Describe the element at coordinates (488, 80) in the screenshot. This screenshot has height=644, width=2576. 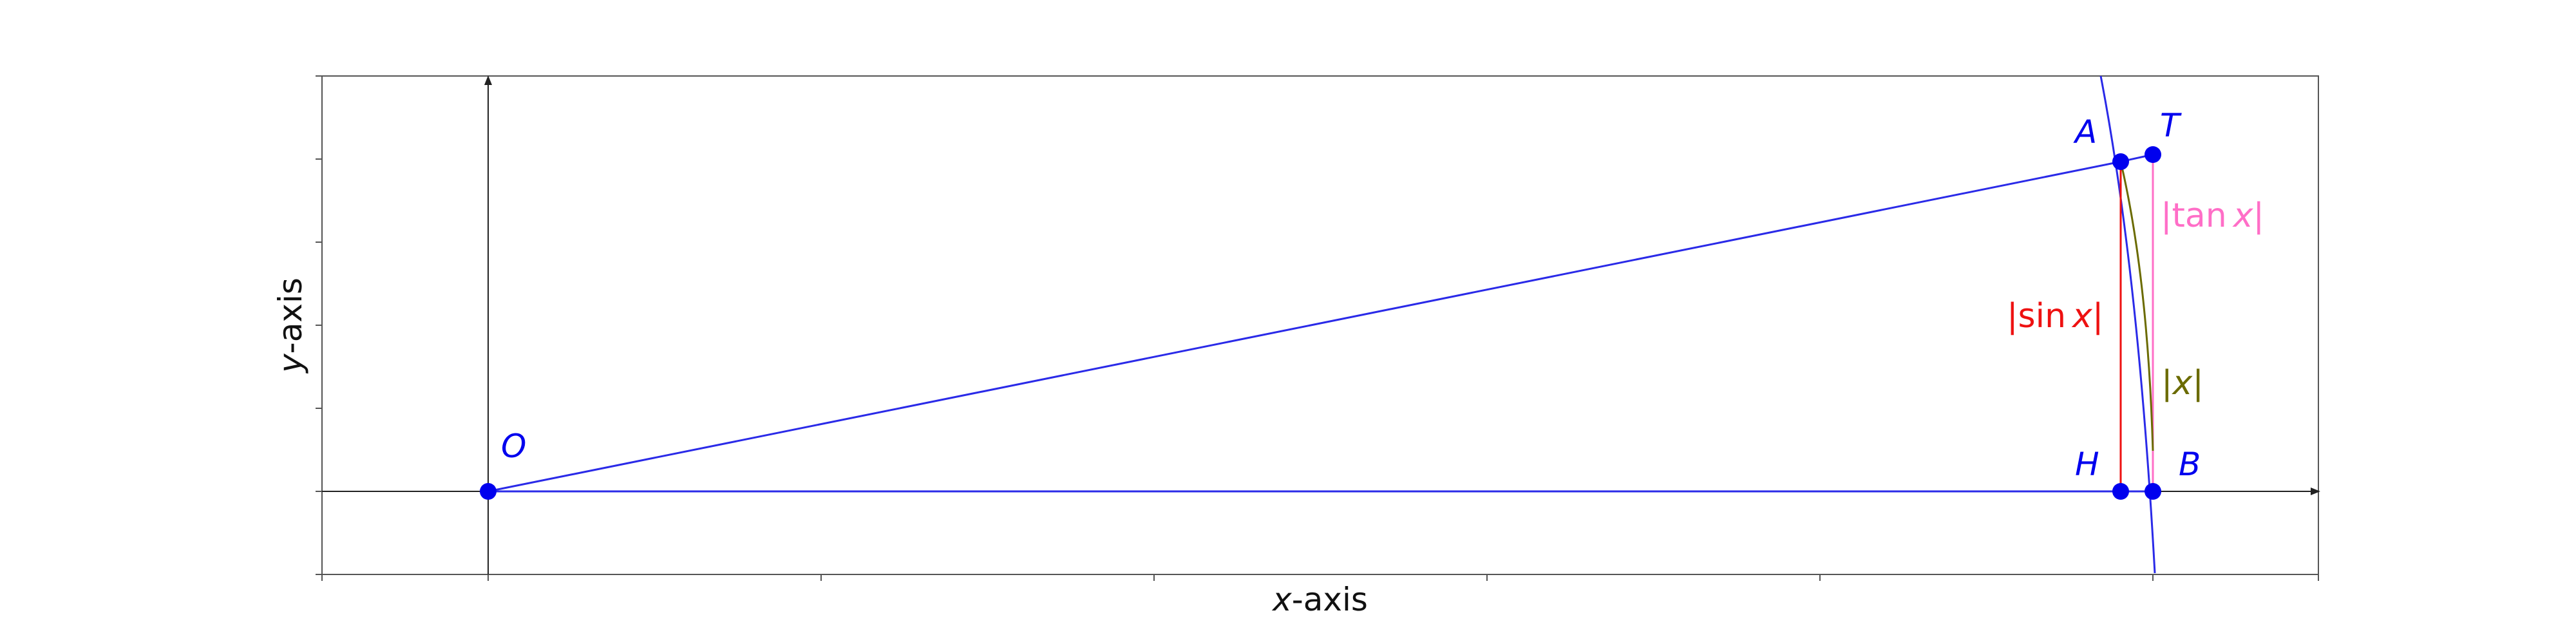
I see `y-axis-arrowhead` at that location.